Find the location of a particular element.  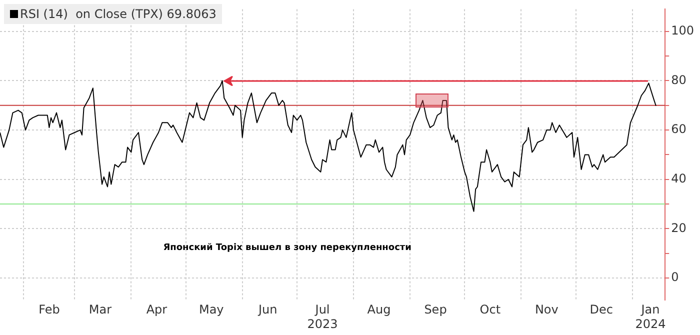

x-tick-label: Sep is located at coordinates (435, 309).